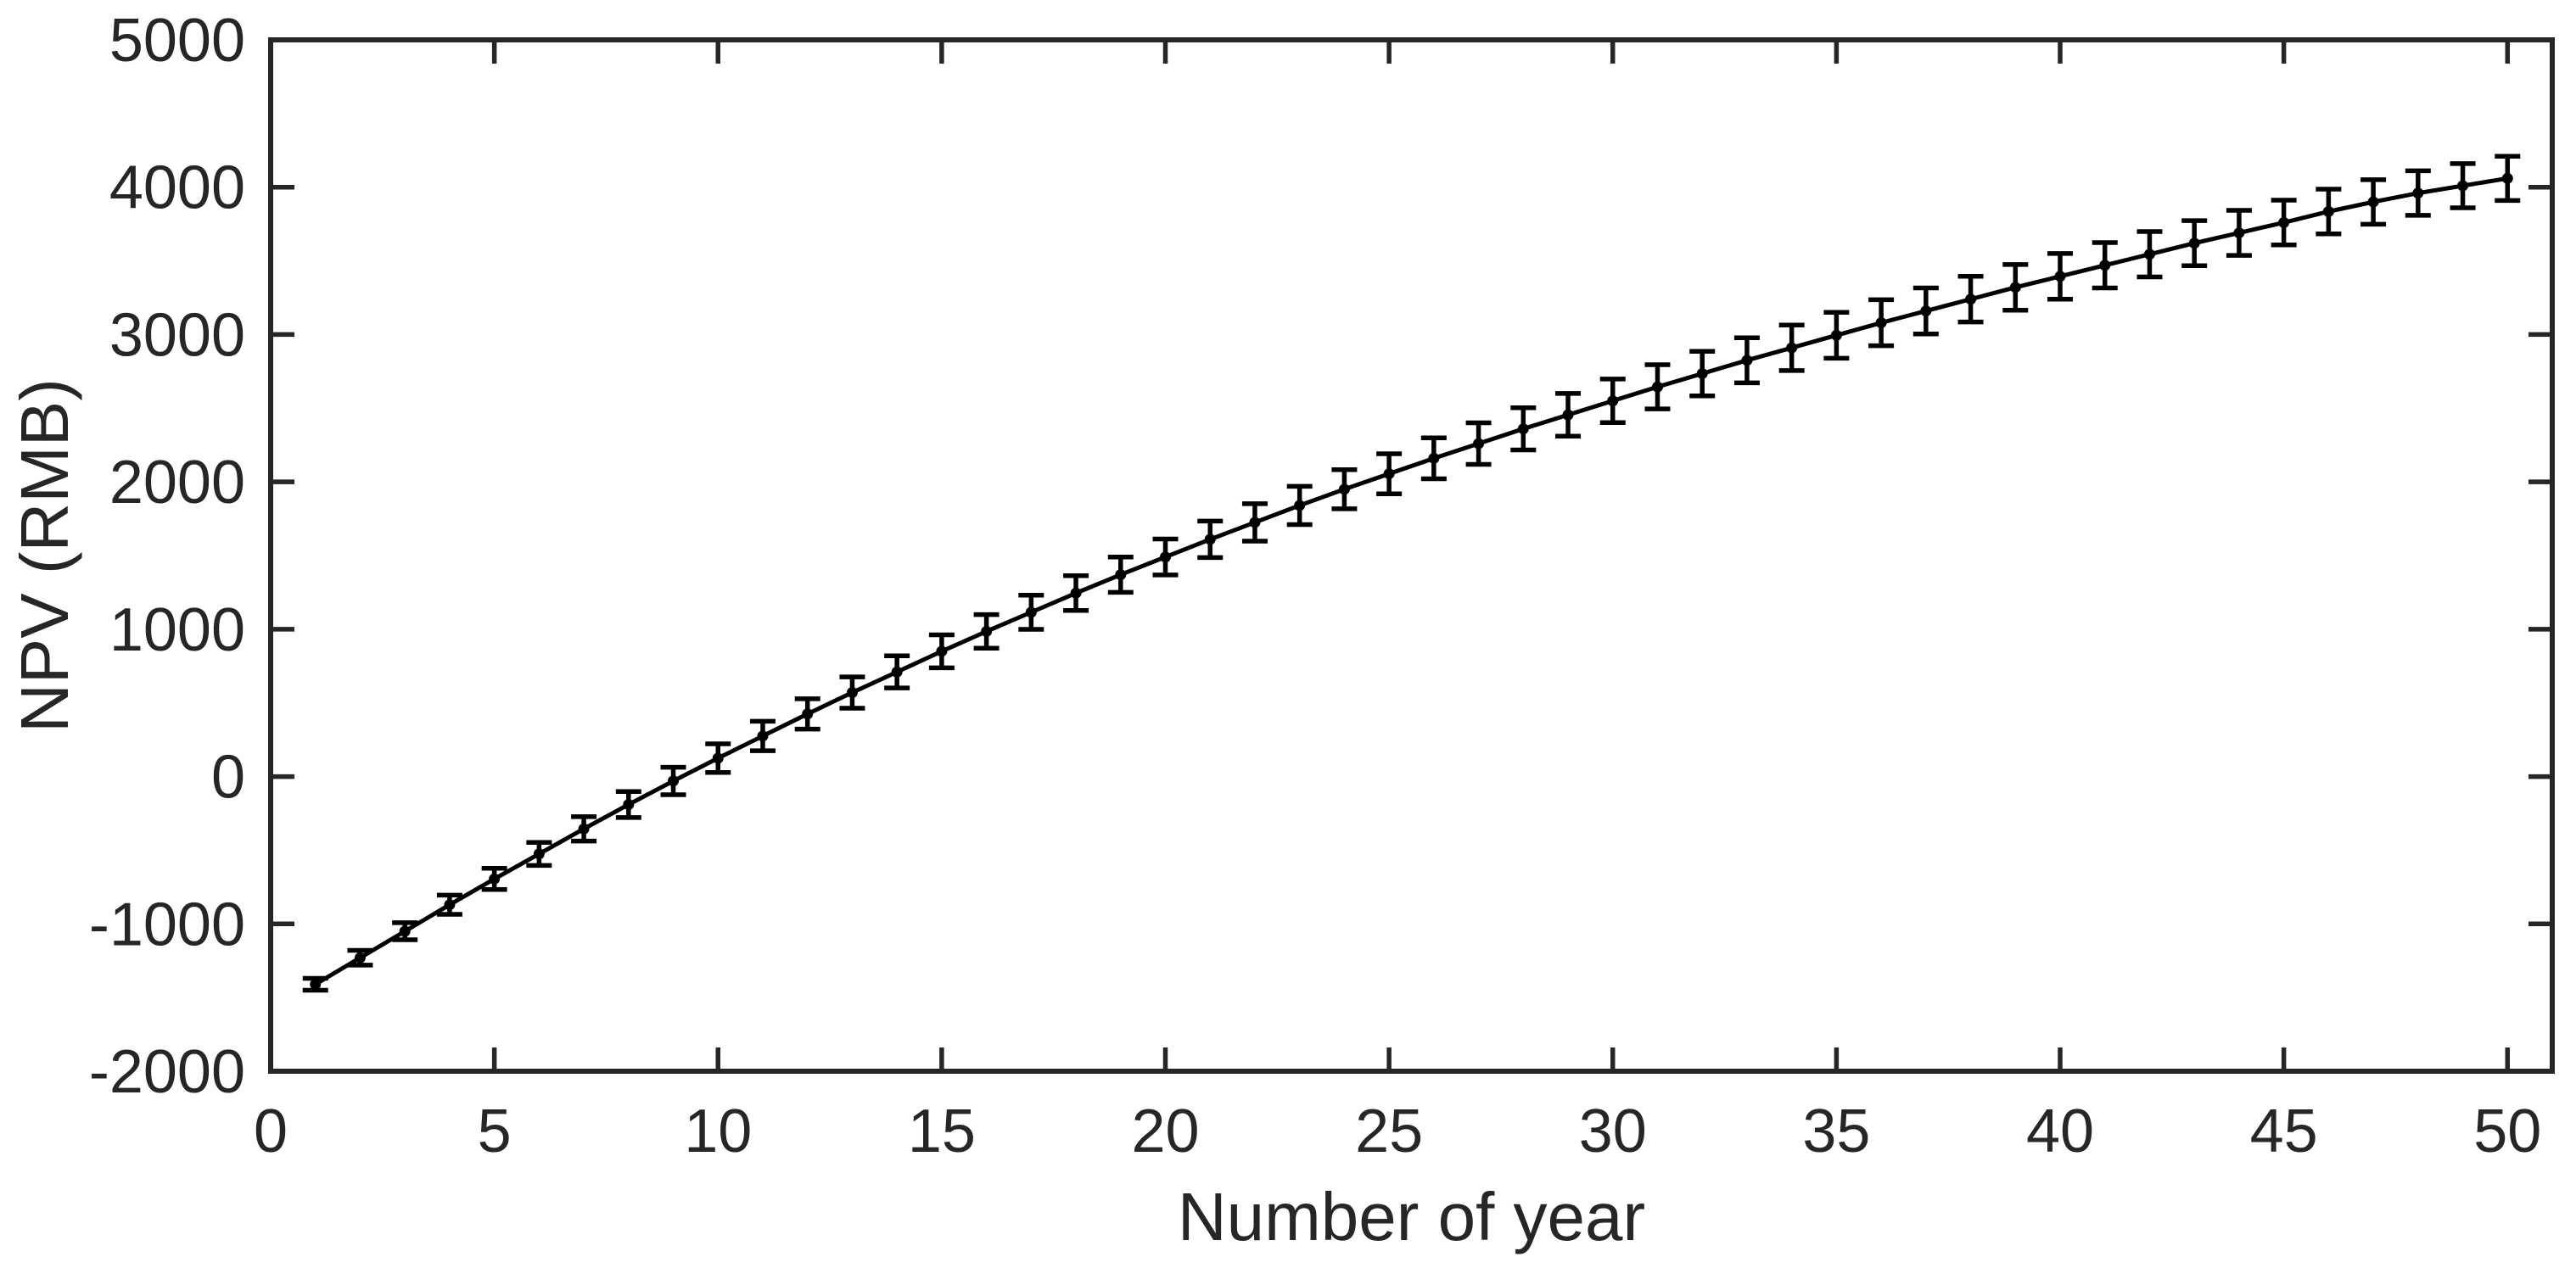 This screenshot has width=2576, height=1268. What do you see at coordinates (718, 1131) in the screenshot?
I see `x-tick-label: 10` at bounding box center [718, 1131].